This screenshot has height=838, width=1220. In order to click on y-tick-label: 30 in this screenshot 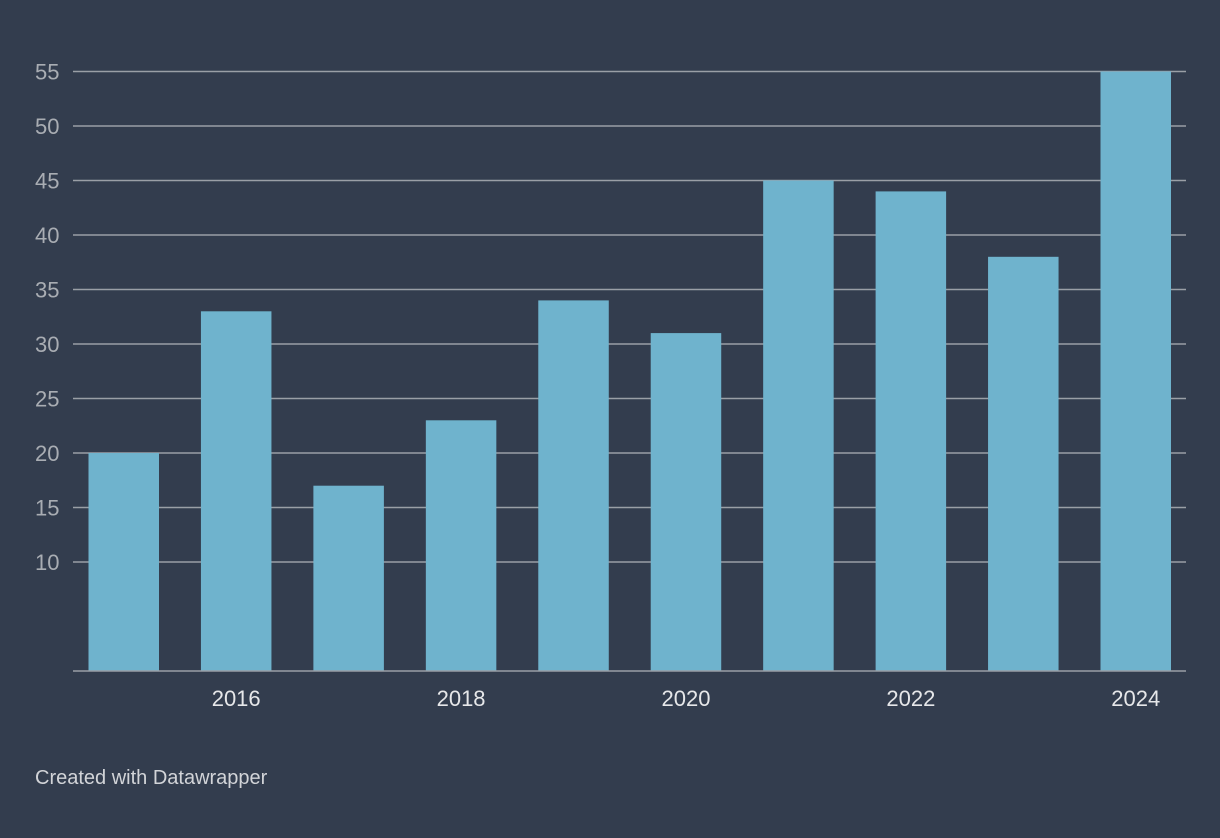, I will do `click(47, 344)`.